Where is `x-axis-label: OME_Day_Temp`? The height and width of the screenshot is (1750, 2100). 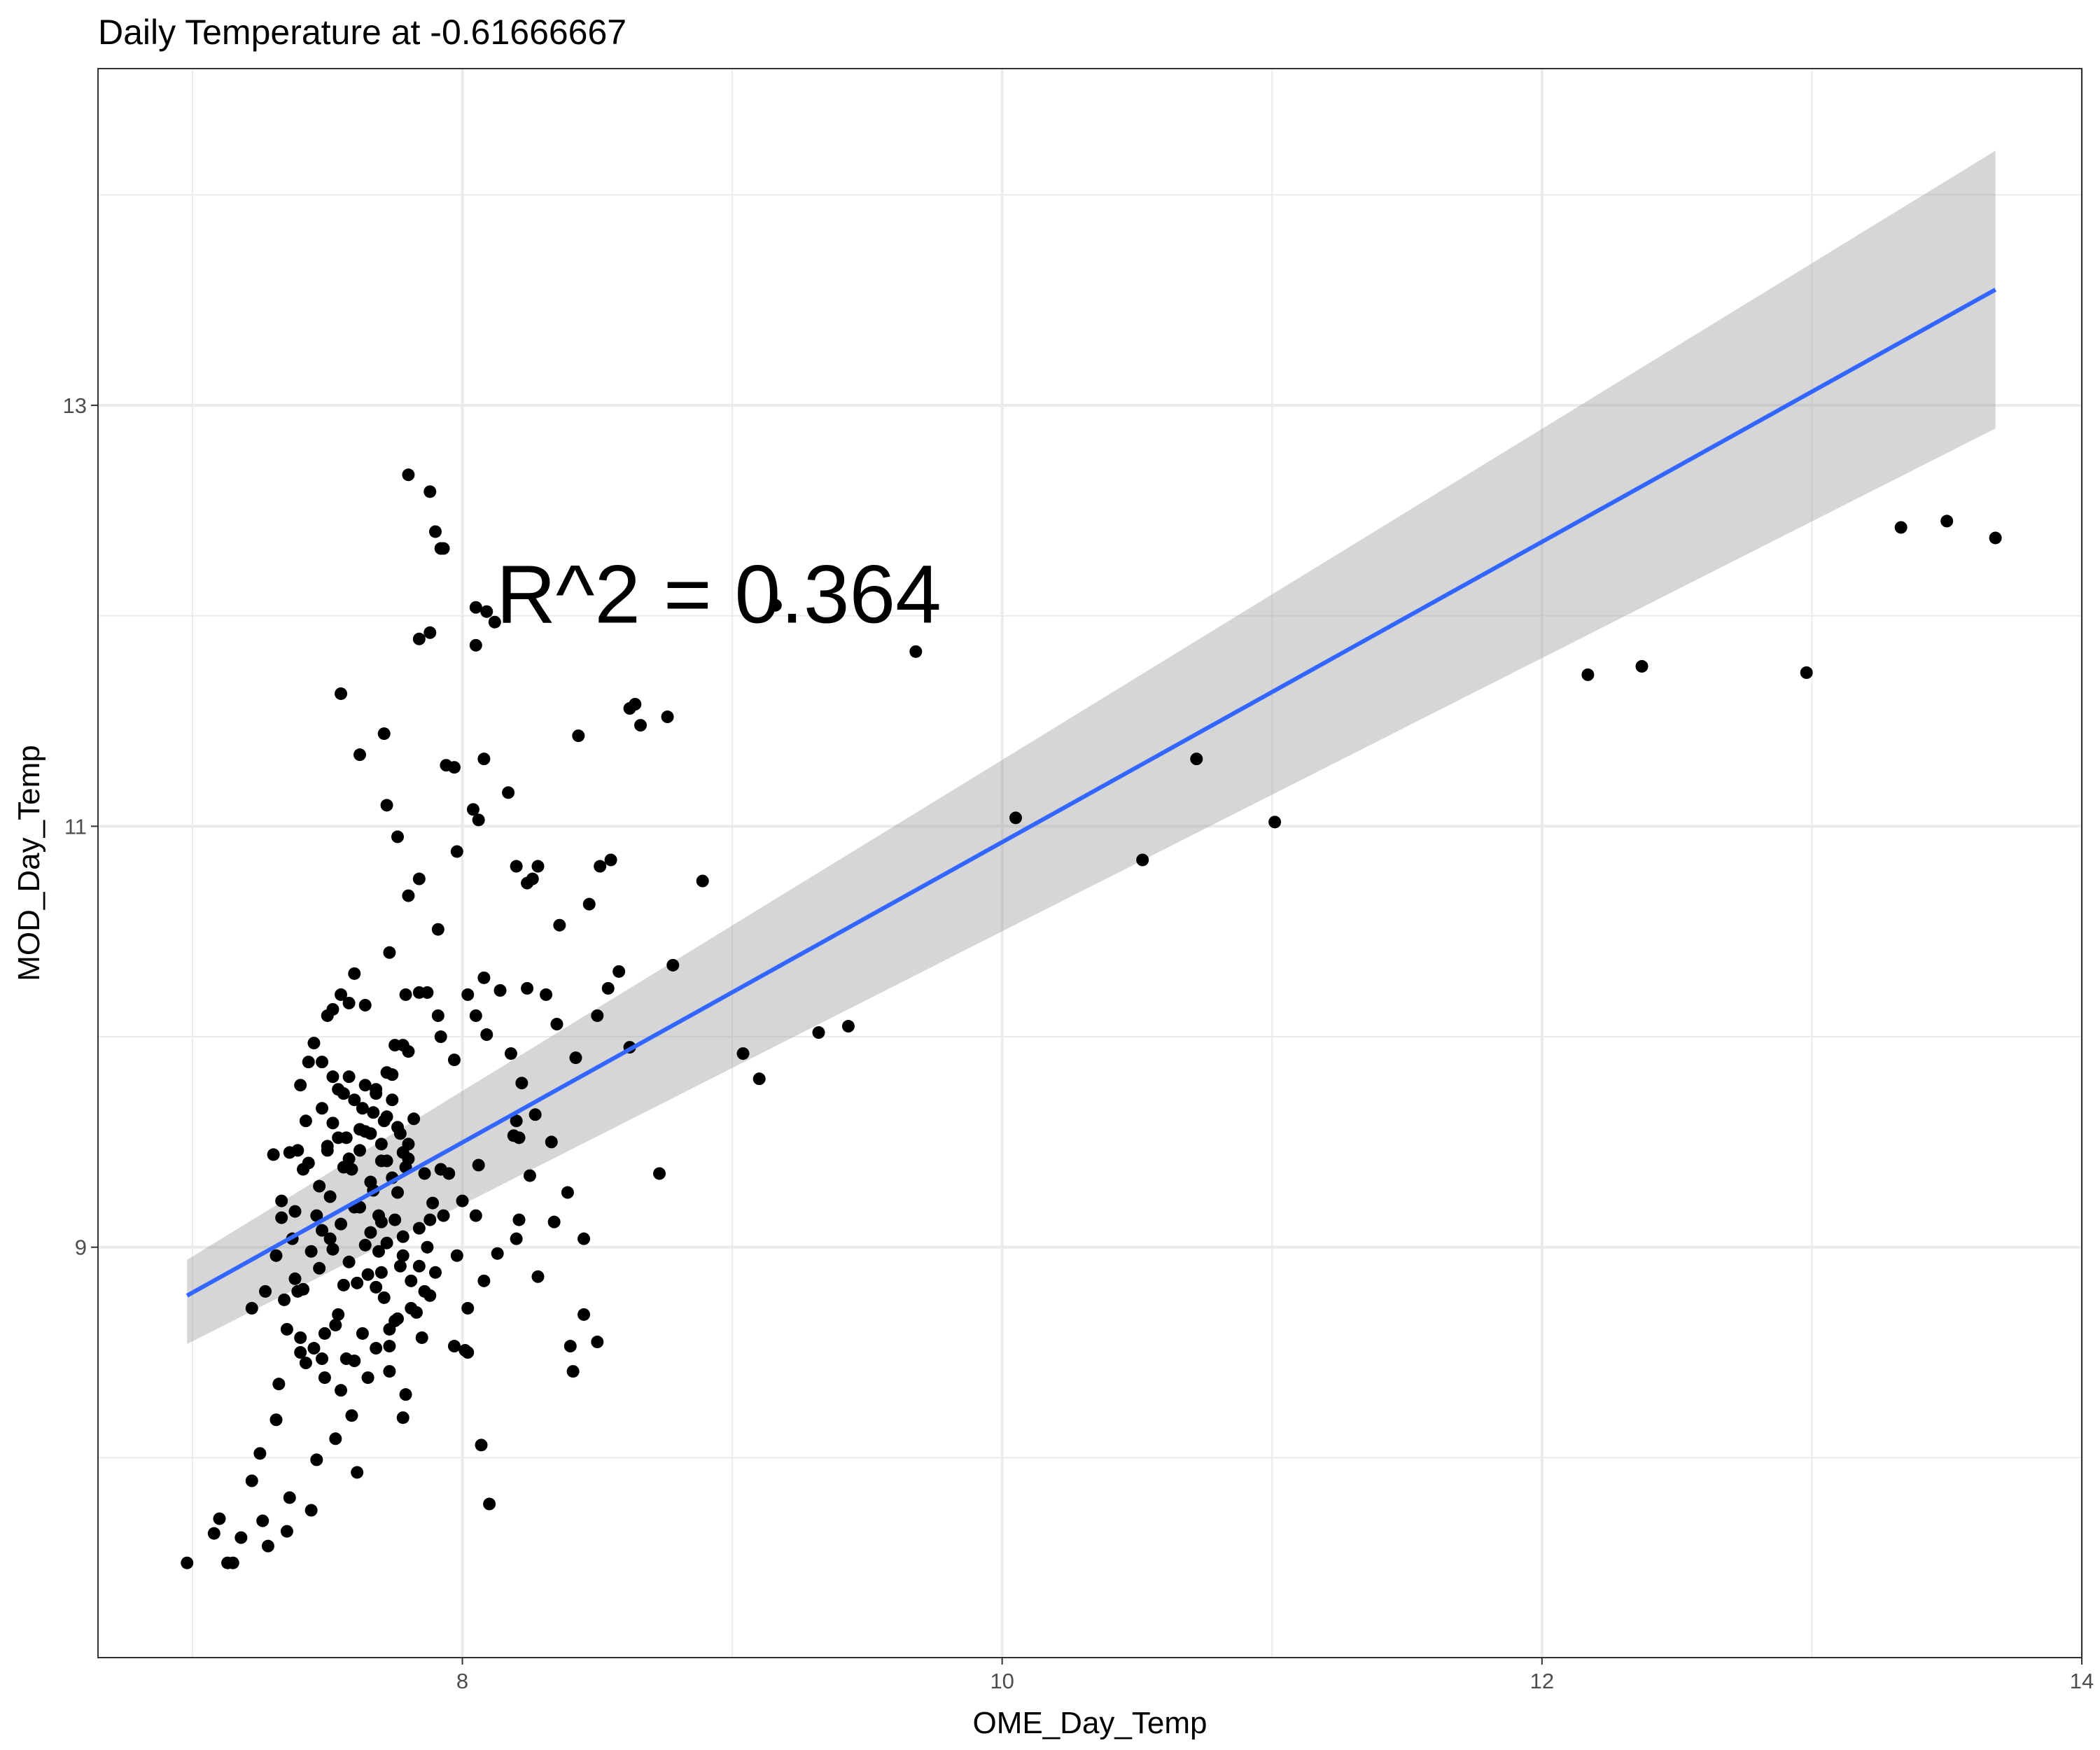 x-axis-label: OME_Day_Temp is located at coordinates (1089, 1723).